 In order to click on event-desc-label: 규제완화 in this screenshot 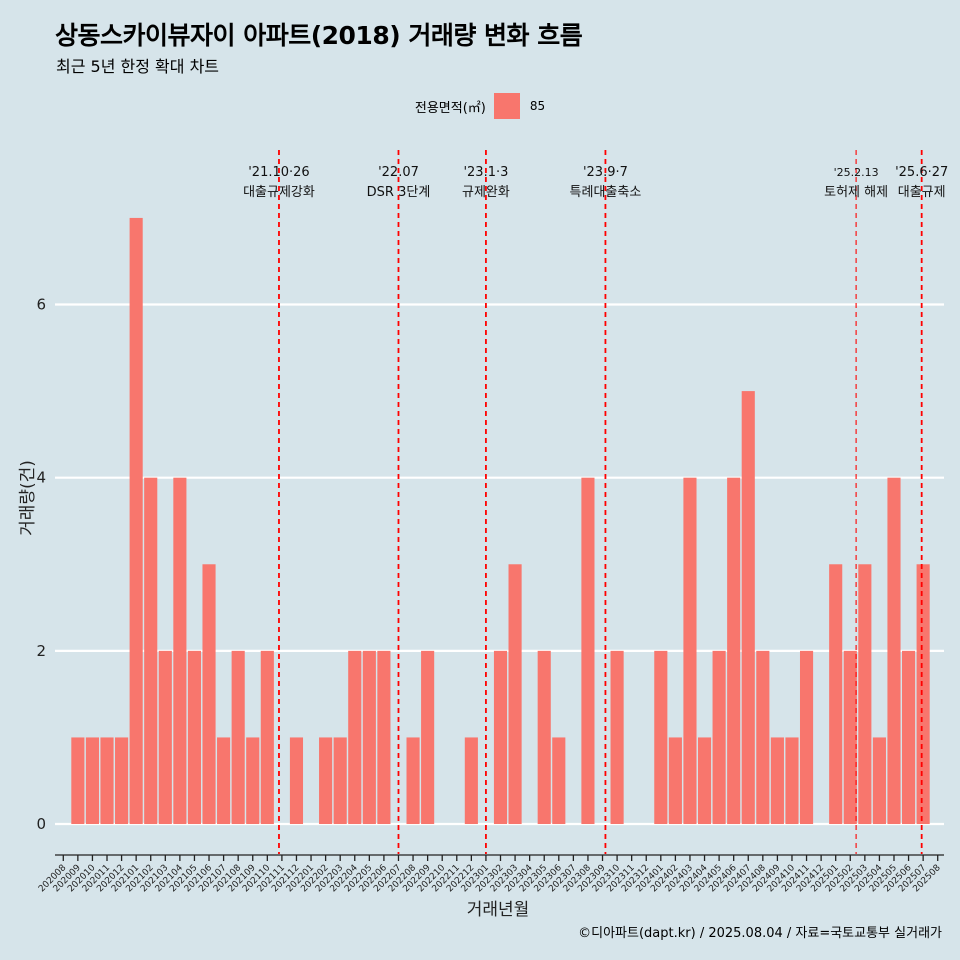, I will do `click(486, 192)`.